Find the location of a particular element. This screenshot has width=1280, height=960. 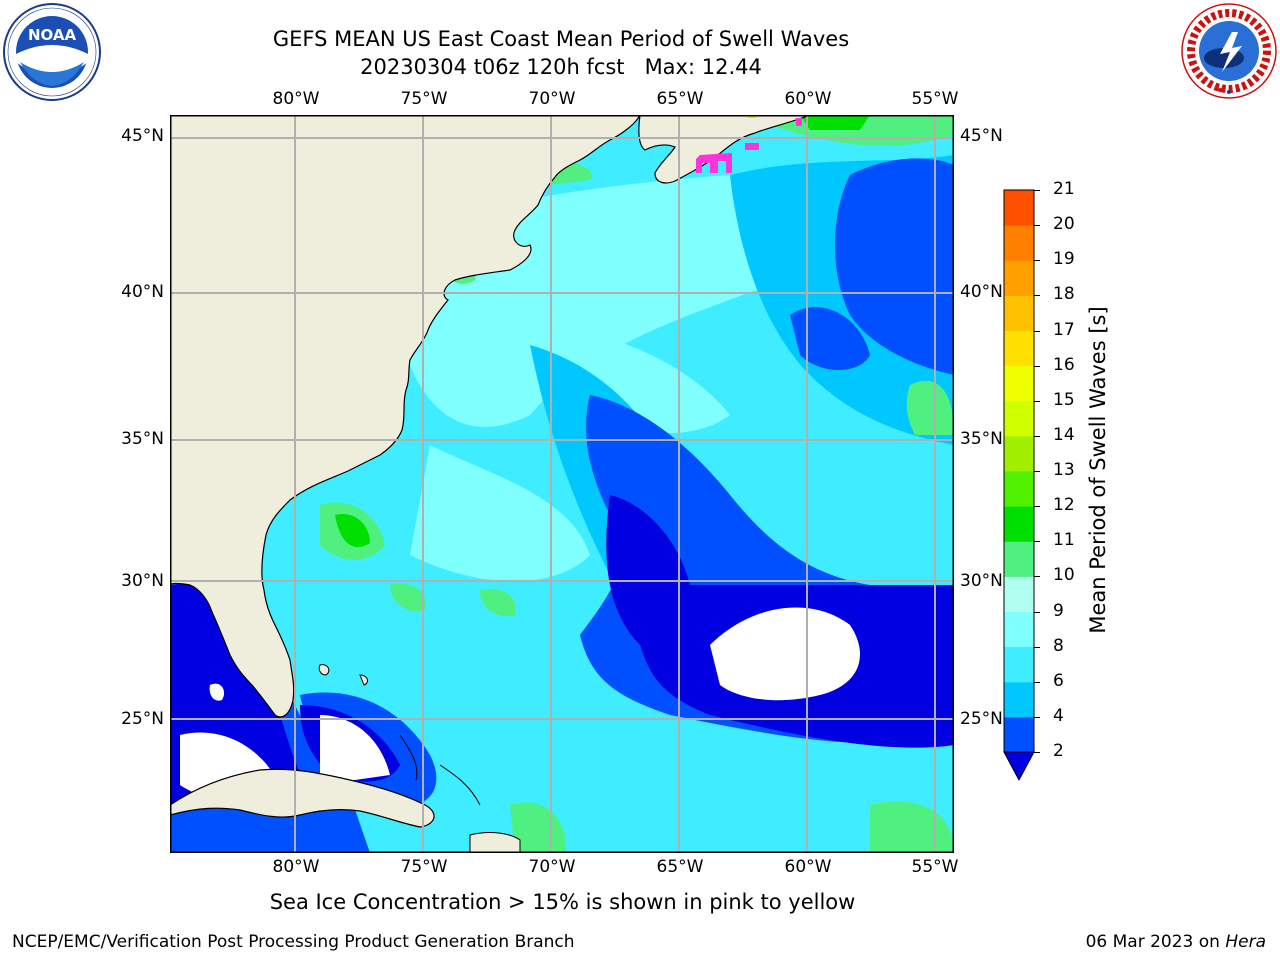

lon-label-top: 75°W is located at coordinates (424, 99).